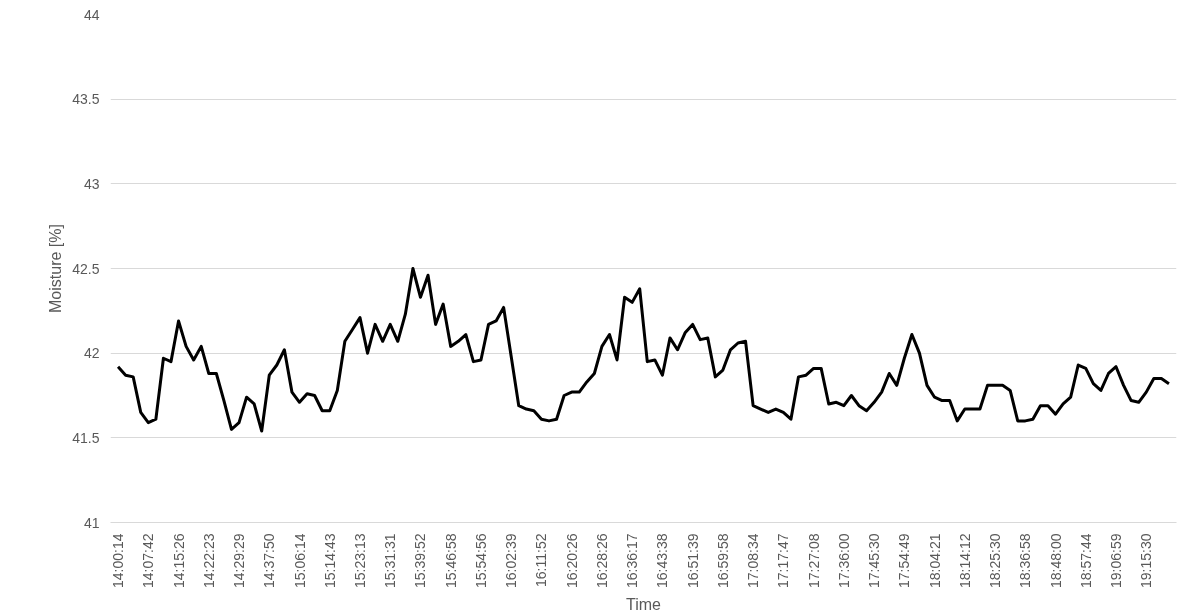  What do you see at coordinates (632, 560) in the screenshot?
I see `x-tick-label: 16:36:17` at bounding box center [632, 560].